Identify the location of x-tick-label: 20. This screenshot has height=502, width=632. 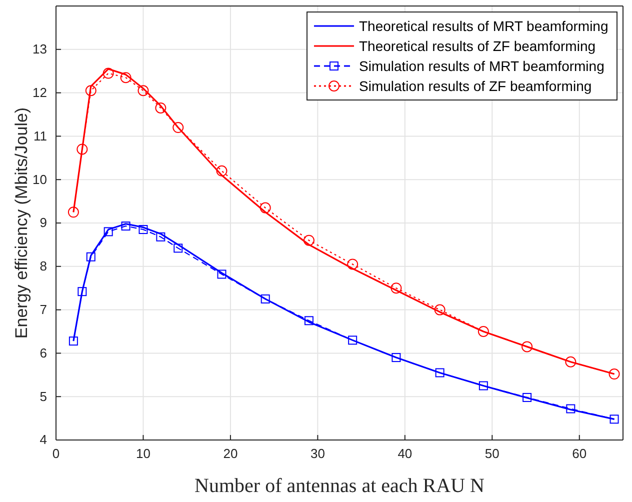
(230, 454).